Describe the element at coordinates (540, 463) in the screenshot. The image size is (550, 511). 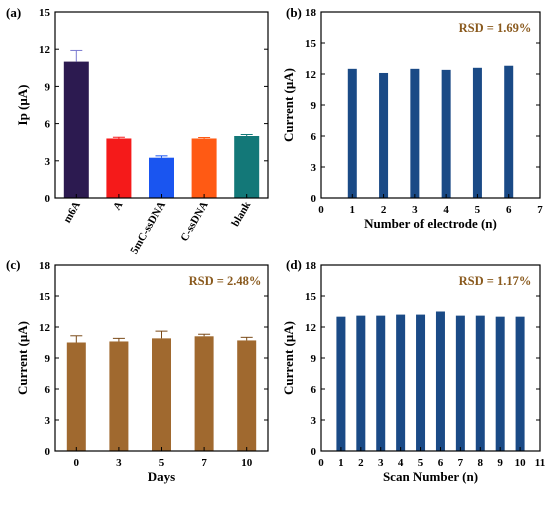
I see `x-tick-label: 11` at that location.